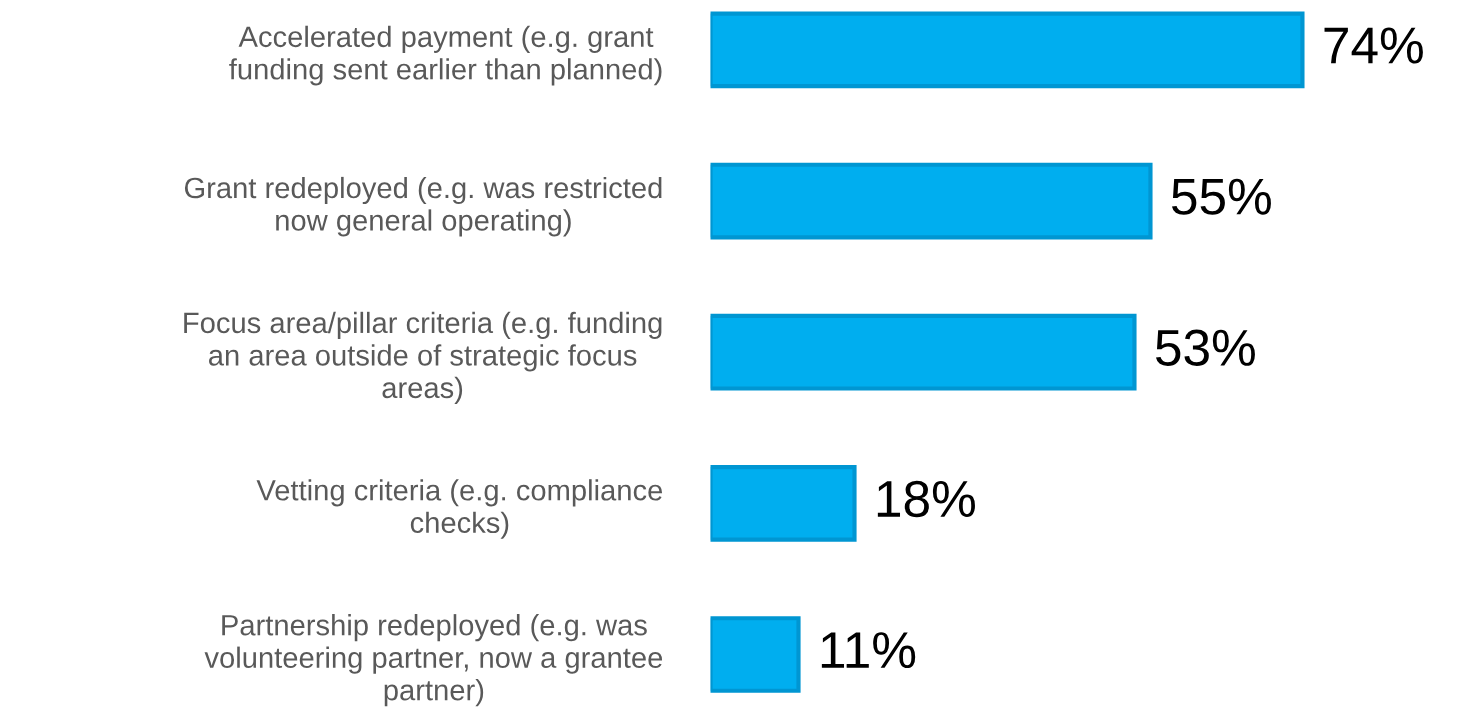 Image resolution: width=1468 pixels, height=718 pixels. What do you see at coordinates (1221, 196) in the screenshot?
I see `data-label: 55%` at bounding box center [1221, 196].